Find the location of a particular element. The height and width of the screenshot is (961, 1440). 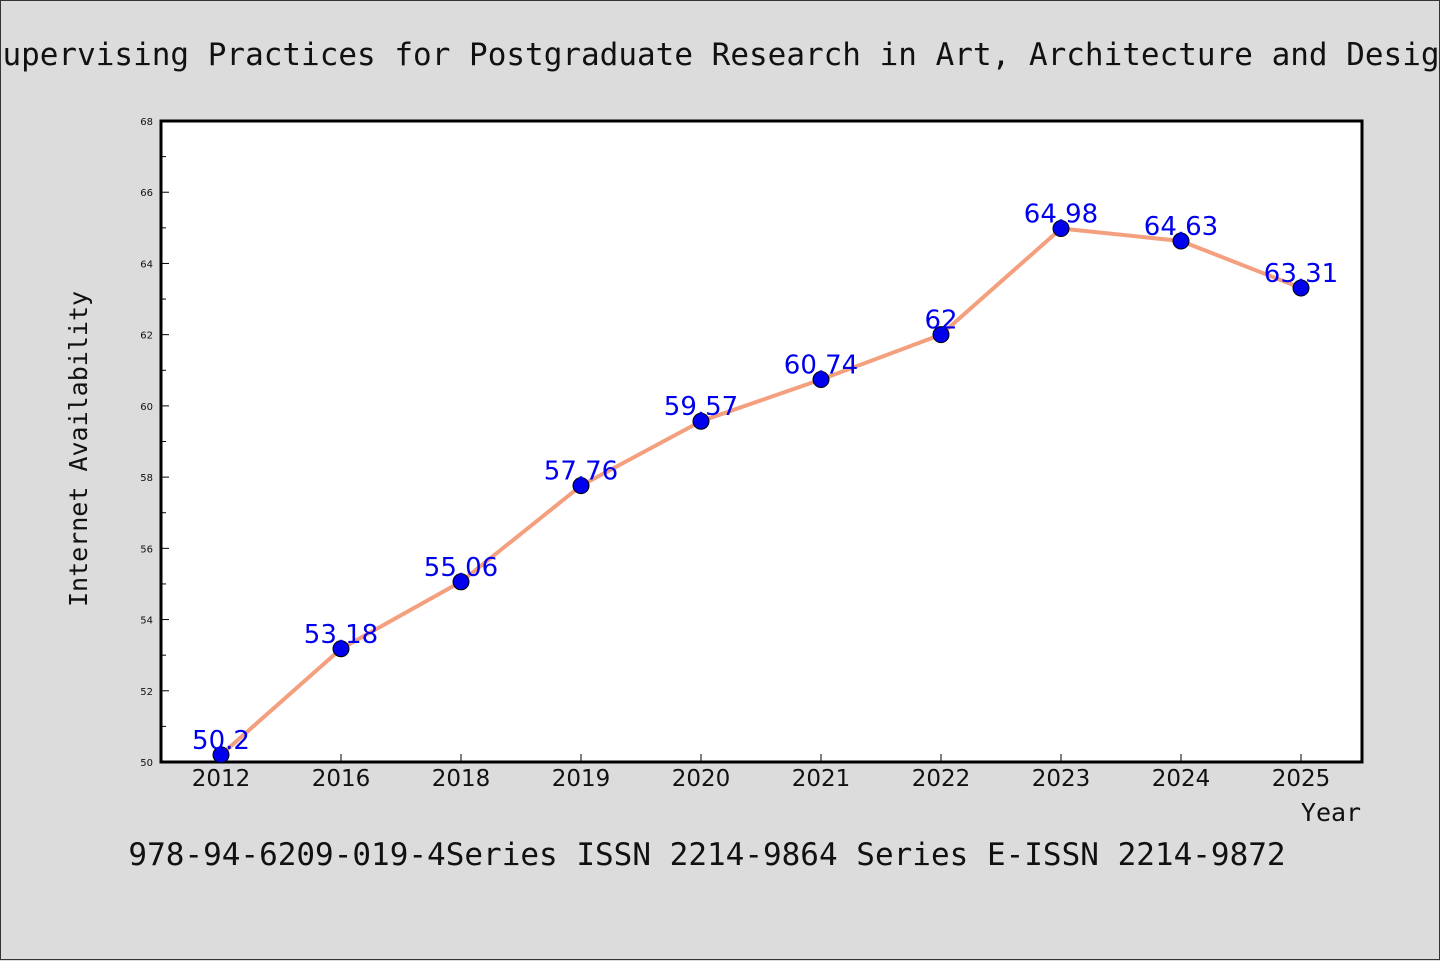

y-tick-label: 64 is located at coordinates (146, 264).